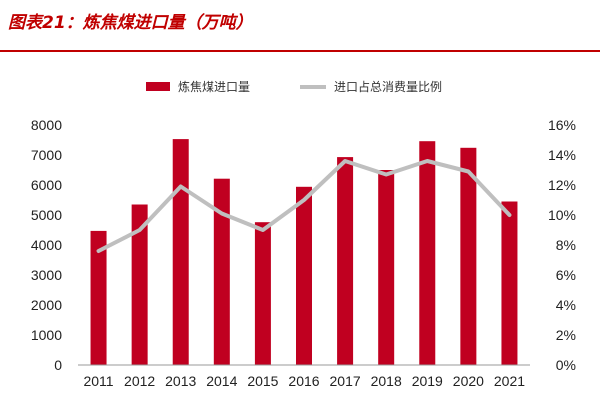 This screenshot has width=600, height=400. Describe the element at coordinates (46, 125) in the screenshot. I see `left-tick-label: 8000` at that location.